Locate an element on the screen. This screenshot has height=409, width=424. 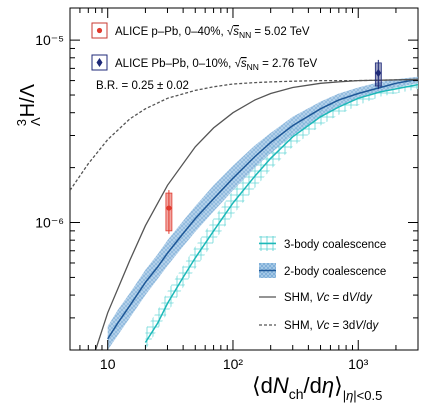
x-tick-label: 10² is located at coordinates (233, 364).